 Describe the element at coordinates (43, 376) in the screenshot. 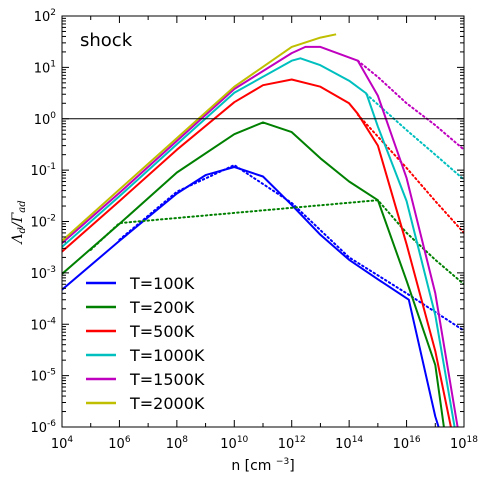

I see `y-tick-label: 10⁻⁵` at that location.